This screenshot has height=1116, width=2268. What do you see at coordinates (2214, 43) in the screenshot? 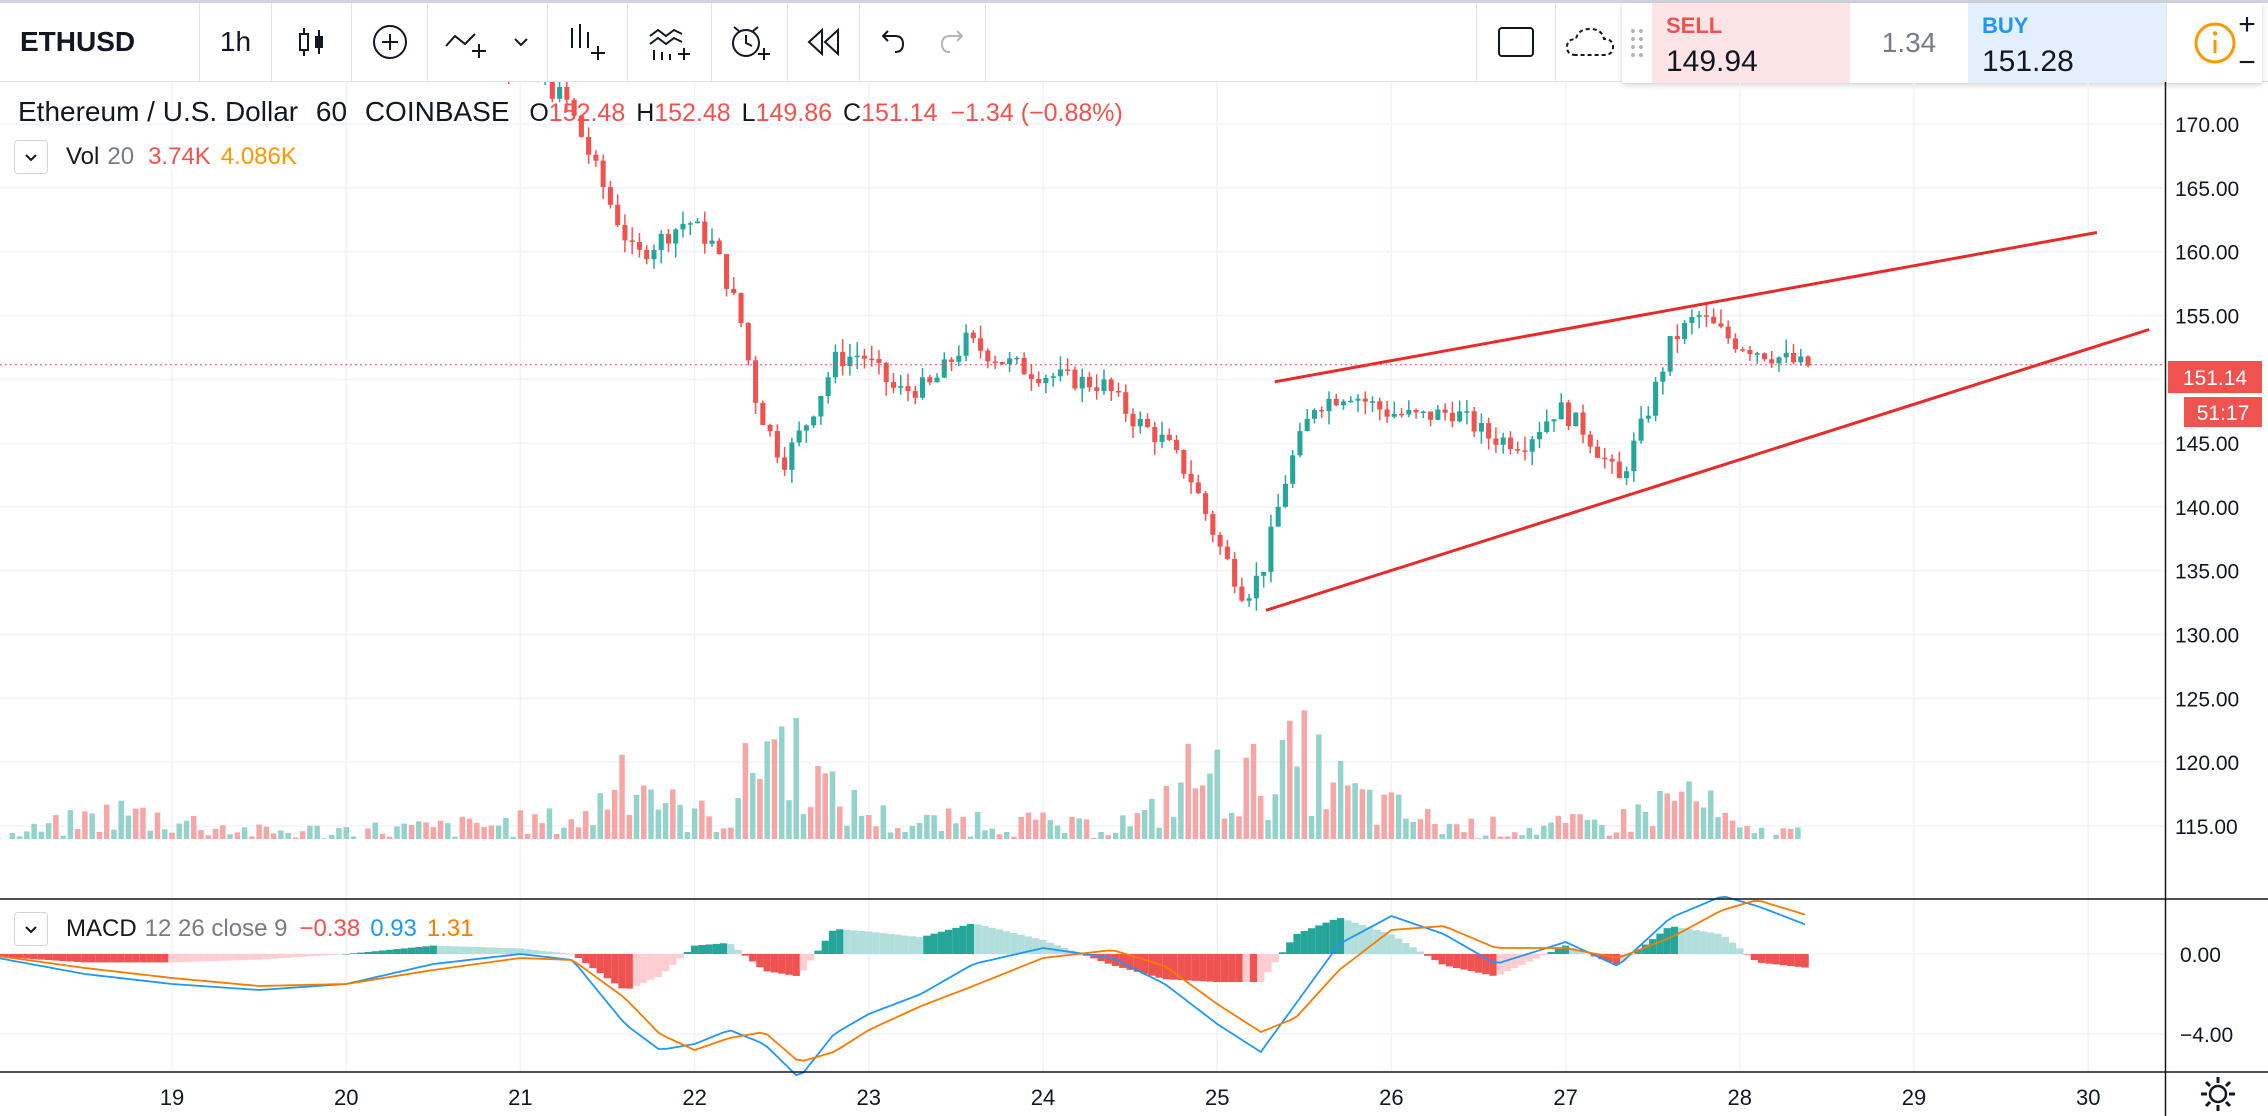
I see `info-button` at bounding box center [2214, 43].